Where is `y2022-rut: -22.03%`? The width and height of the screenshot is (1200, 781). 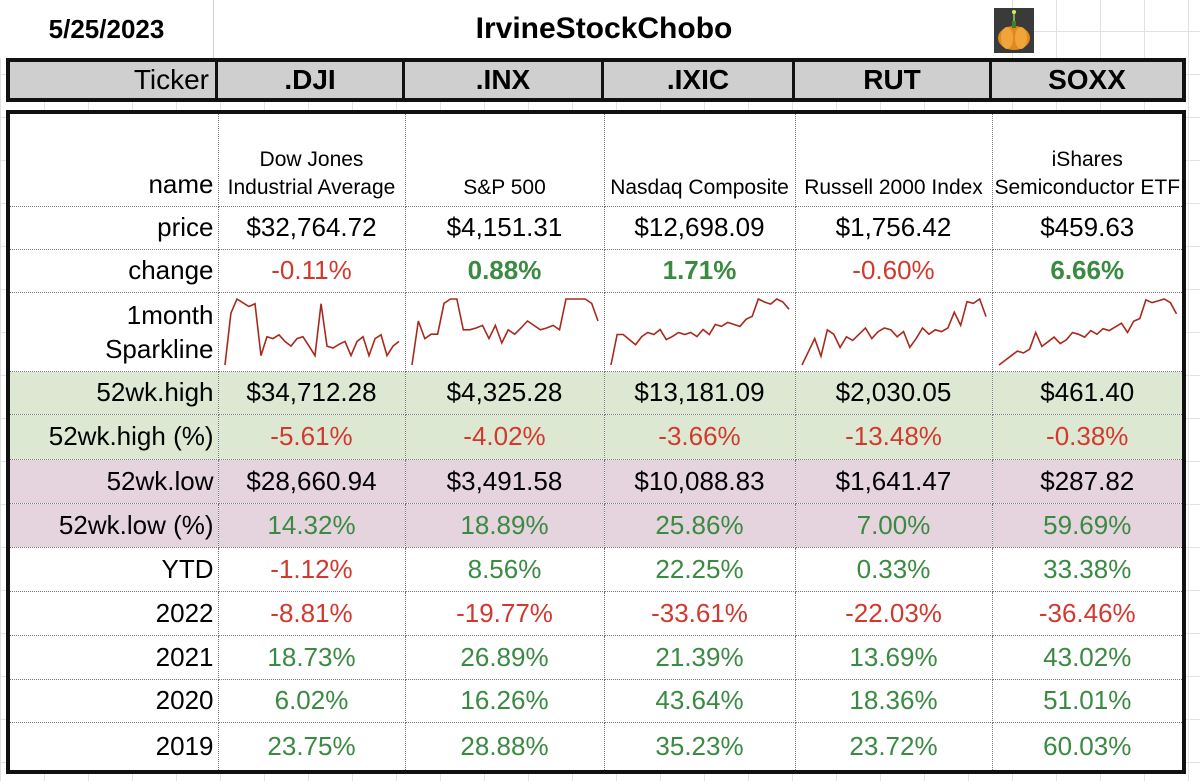 y2022-rut: -22.03% is located at coordinates (894, 613).